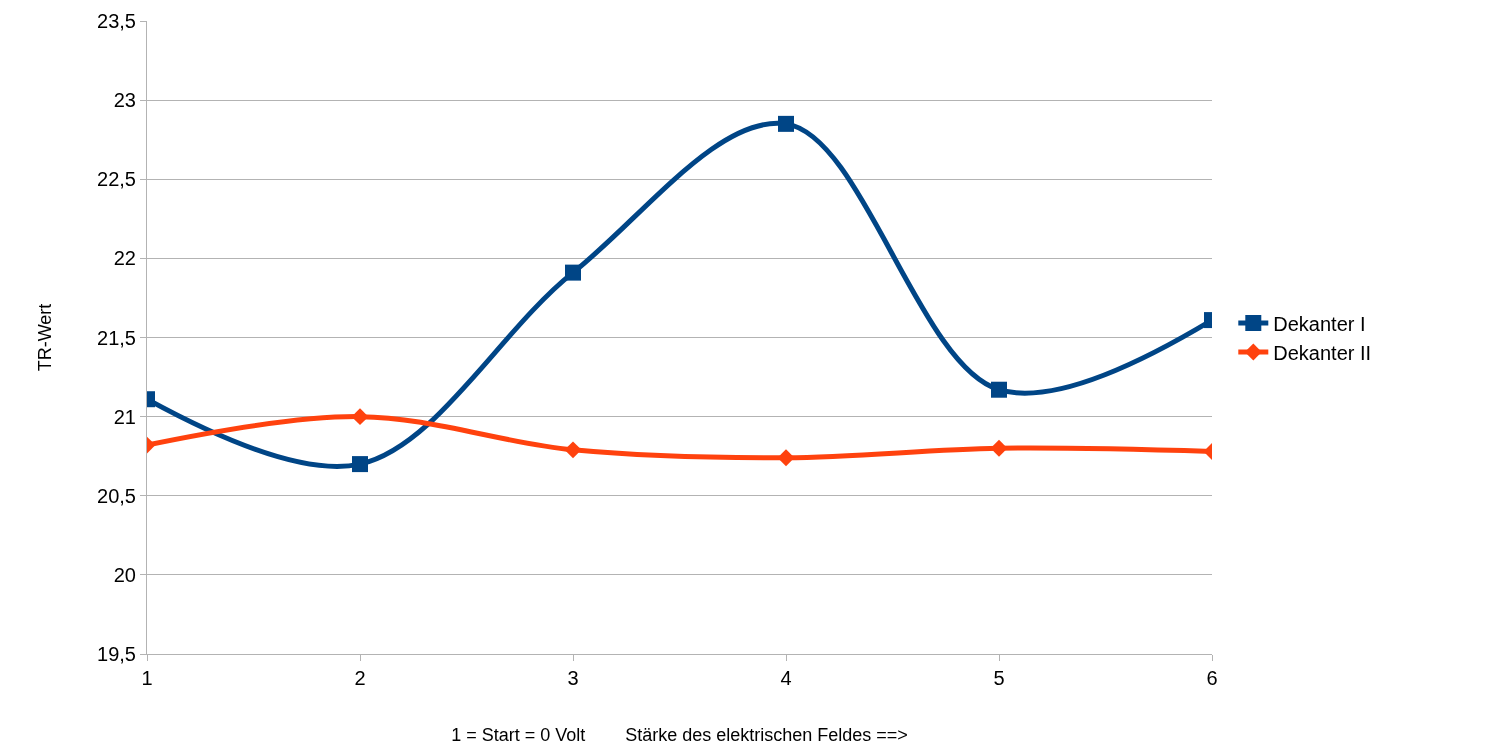  I want to click on y-tick-label: 21, so click(124, 416).